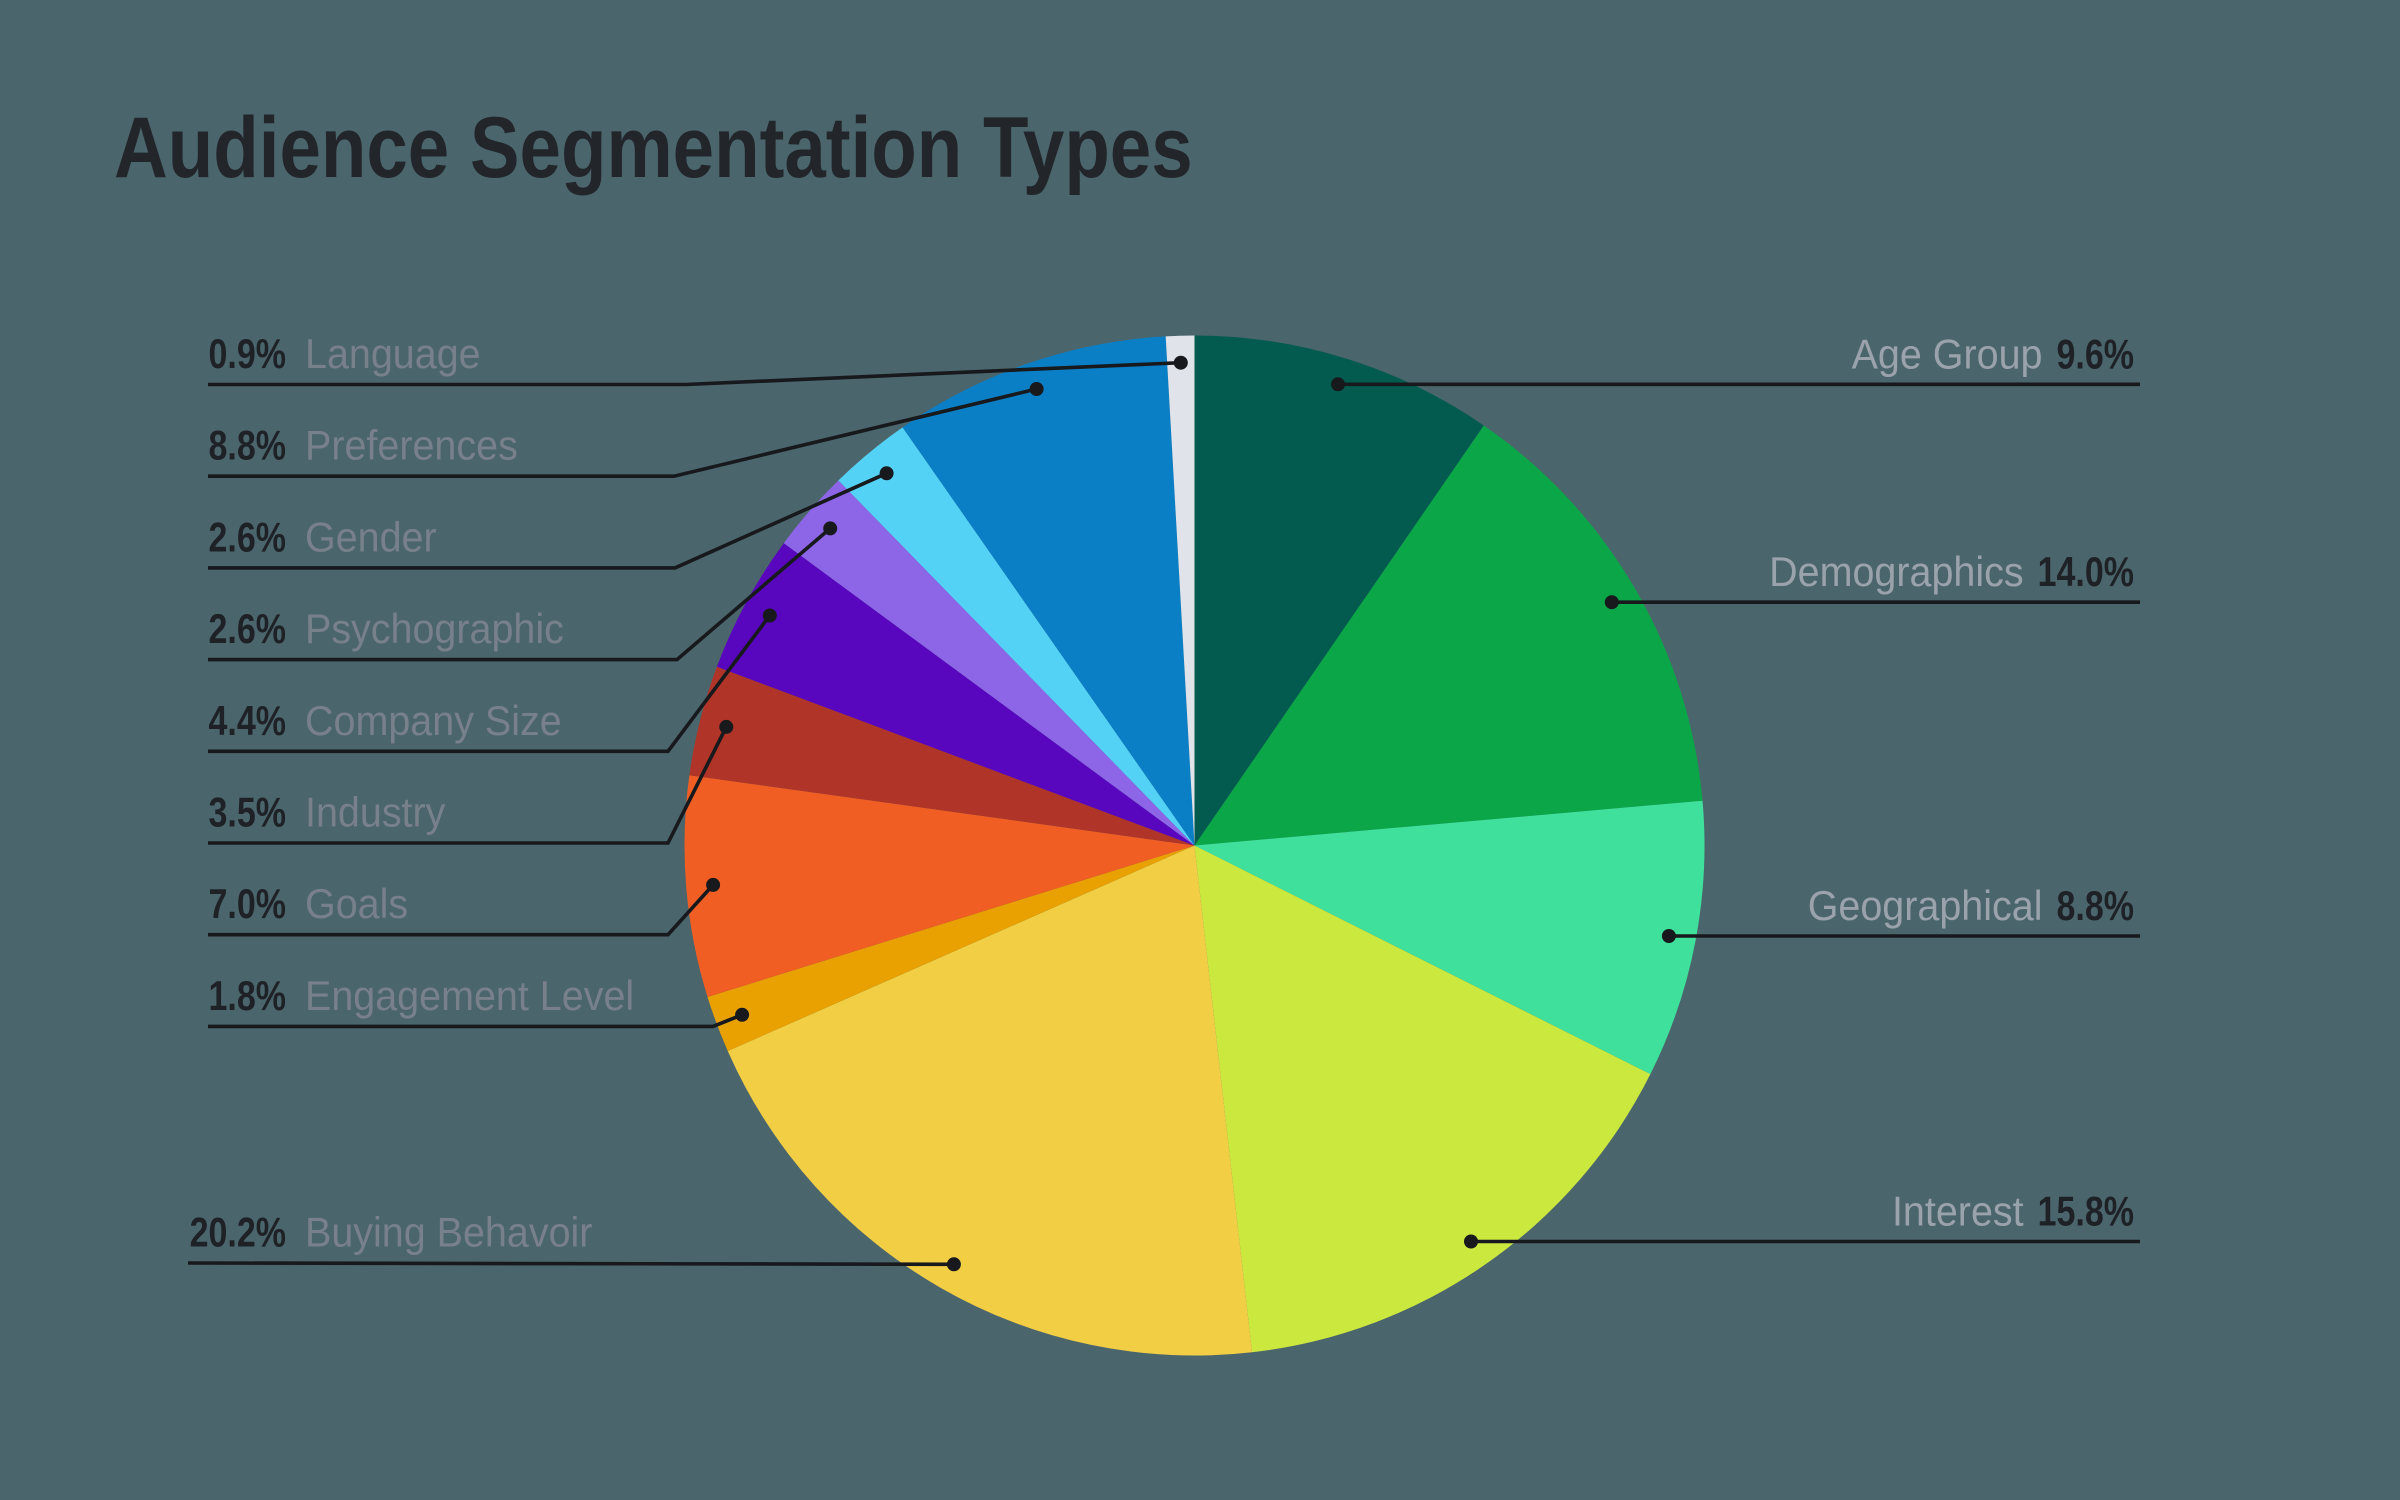  Describe the element at coordinates (1925, 905) in the screenshot. I see `svg-text: Geographical` at that location.